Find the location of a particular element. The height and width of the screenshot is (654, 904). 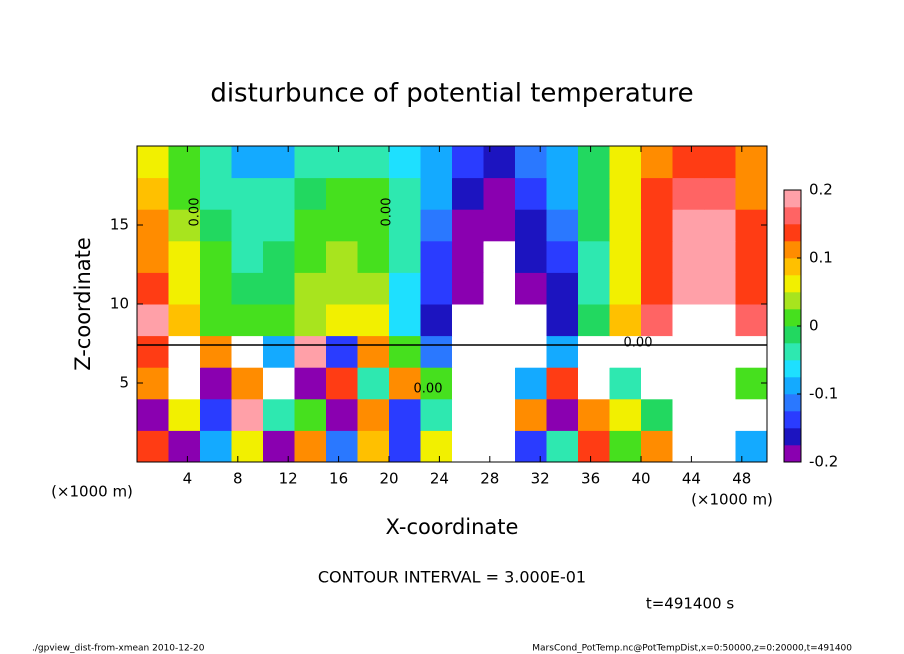

x-tick-label: 40 is located at coordinates (640, 479).